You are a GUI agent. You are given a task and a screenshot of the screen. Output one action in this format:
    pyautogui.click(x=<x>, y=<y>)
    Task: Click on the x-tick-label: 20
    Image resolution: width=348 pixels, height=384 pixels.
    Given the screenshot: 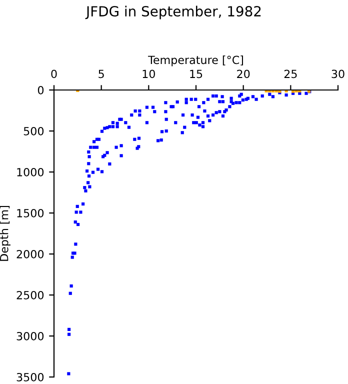 What is the action you would take?
    pyautogui.click(x=243, y=74)
    